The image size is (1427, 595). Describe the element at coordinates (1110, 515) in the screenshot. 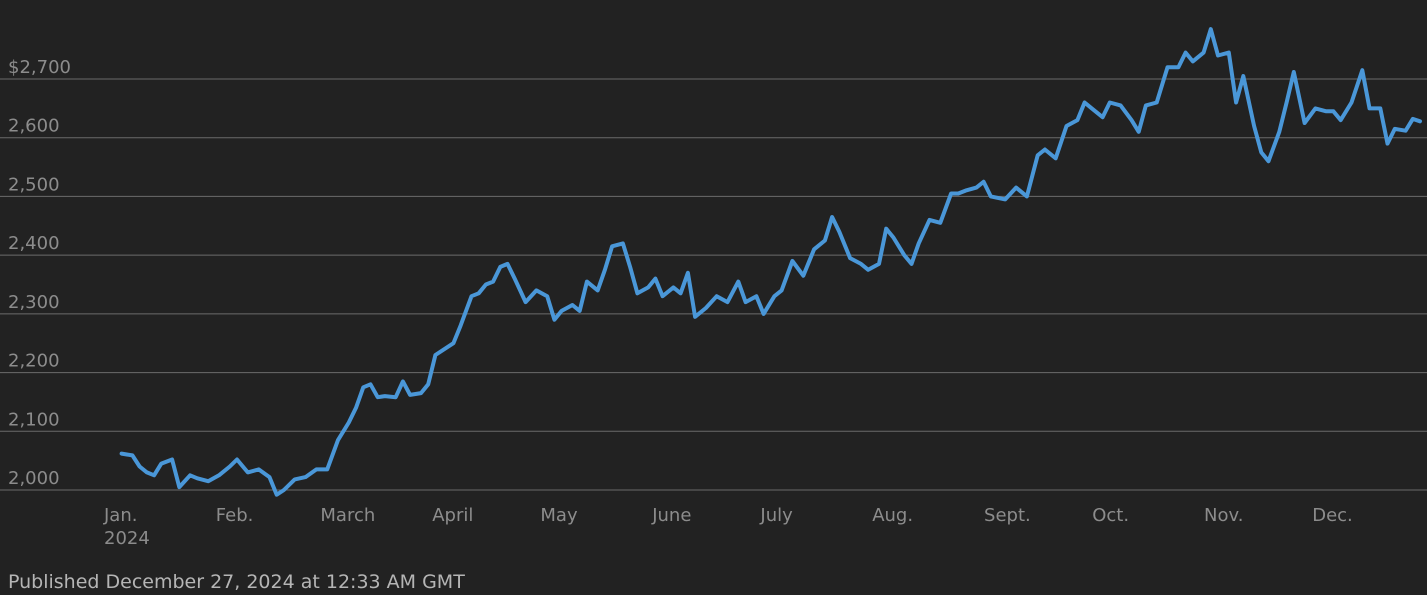

I see `x-tick-label: Oct.` at that location.